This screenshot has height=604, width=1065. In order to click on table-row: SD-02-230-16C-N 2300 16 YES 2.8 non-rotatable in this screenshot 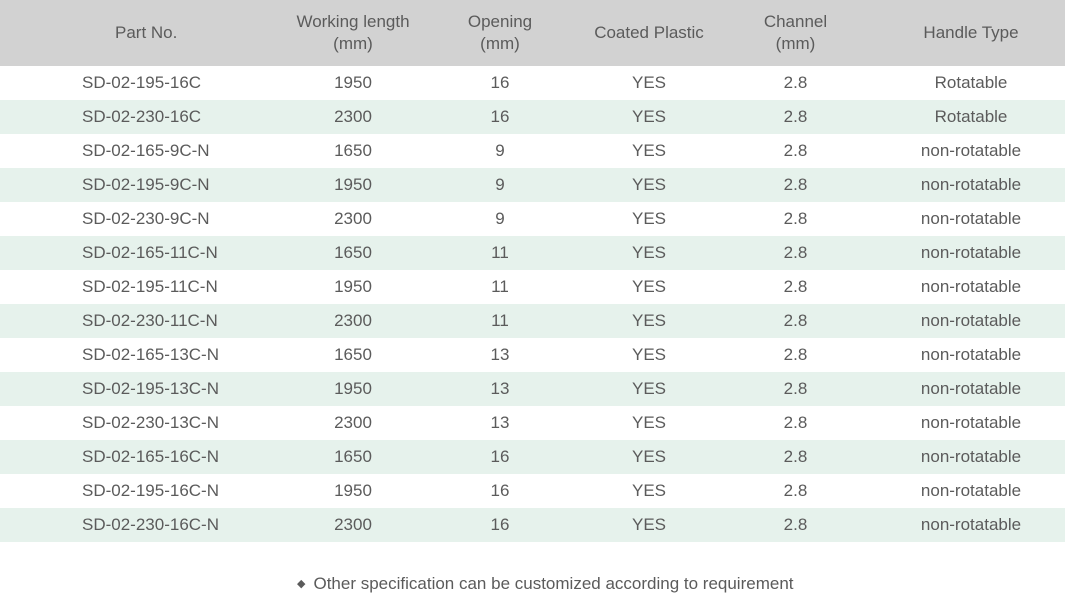, I will do `click(532, 525)`.